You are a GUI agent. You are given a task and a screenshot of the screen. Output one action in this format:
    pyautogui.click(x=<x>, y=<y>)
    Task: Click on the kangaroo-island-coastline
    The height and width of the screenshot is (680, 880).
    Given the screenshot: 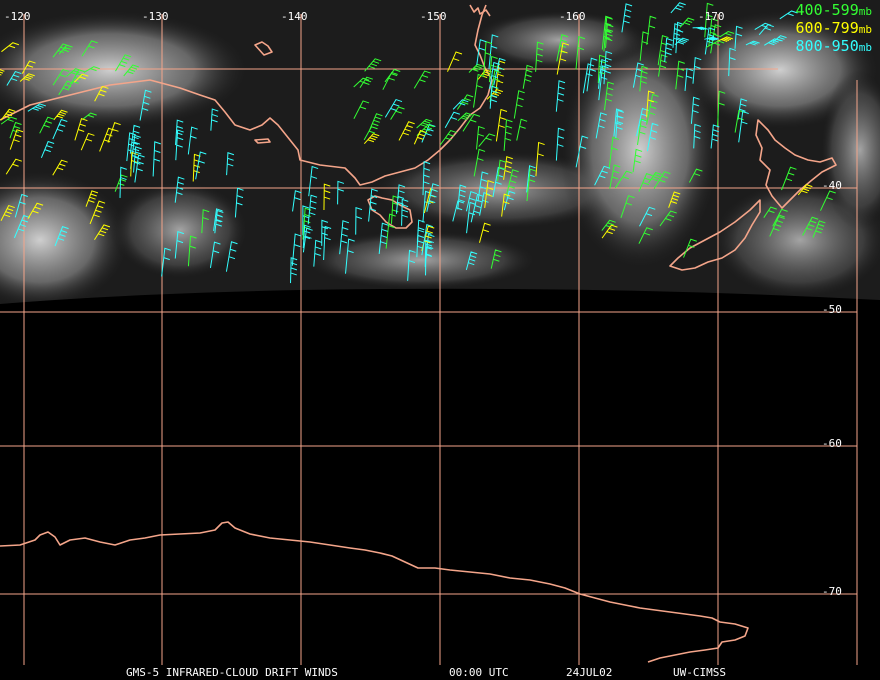 What is the action you would take?
    pyautogui.click(x=262, y=141)
    